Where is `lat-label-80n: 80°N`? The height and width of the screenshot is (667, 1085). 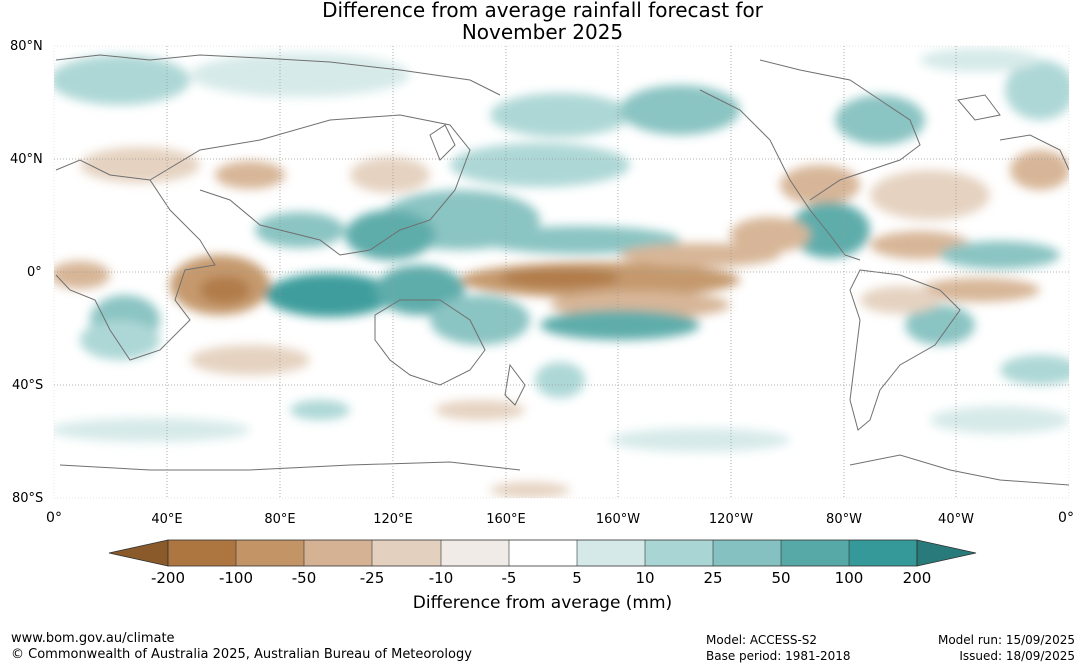
lat-label-80n: 80°N is located at coordinates (26, 46).